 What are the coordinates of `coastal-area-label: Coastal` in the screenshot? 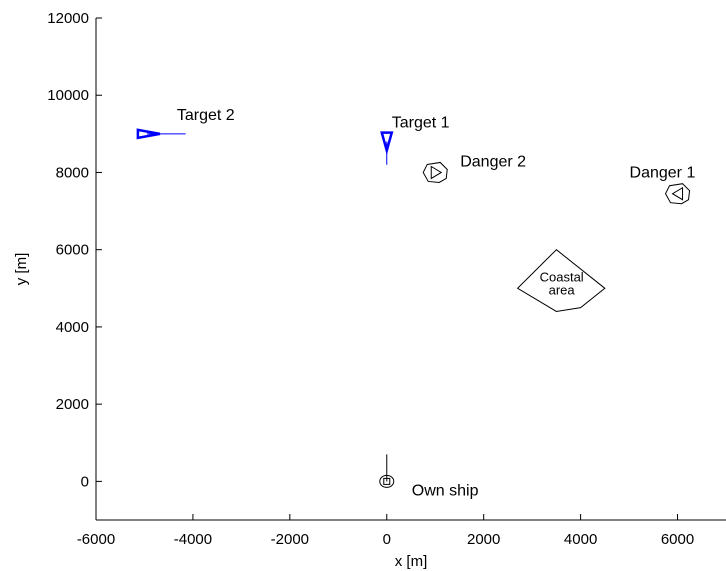 It's located at (562, 276).